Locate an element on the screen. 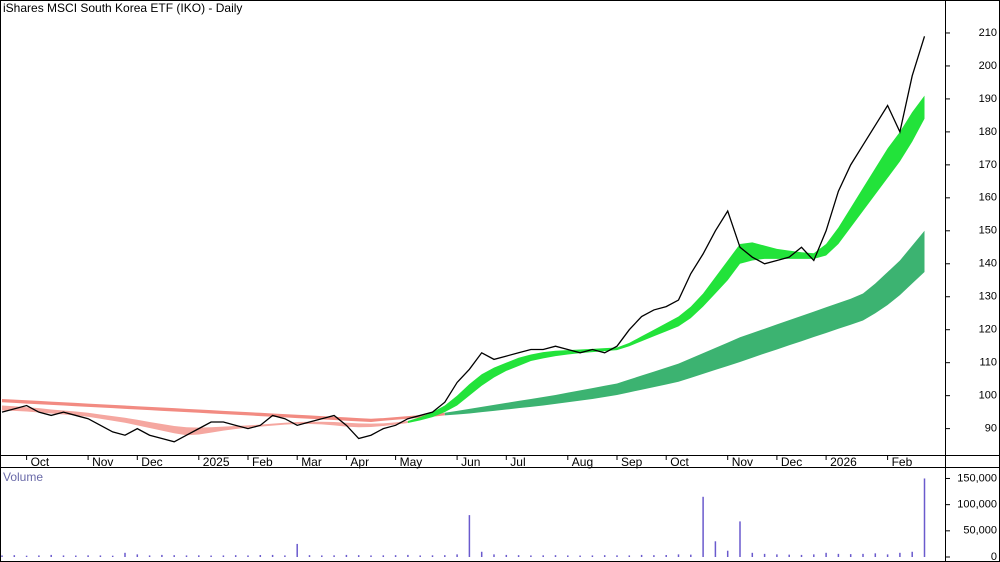  y-tick-label: 130 is located at coordinates (988, 297).